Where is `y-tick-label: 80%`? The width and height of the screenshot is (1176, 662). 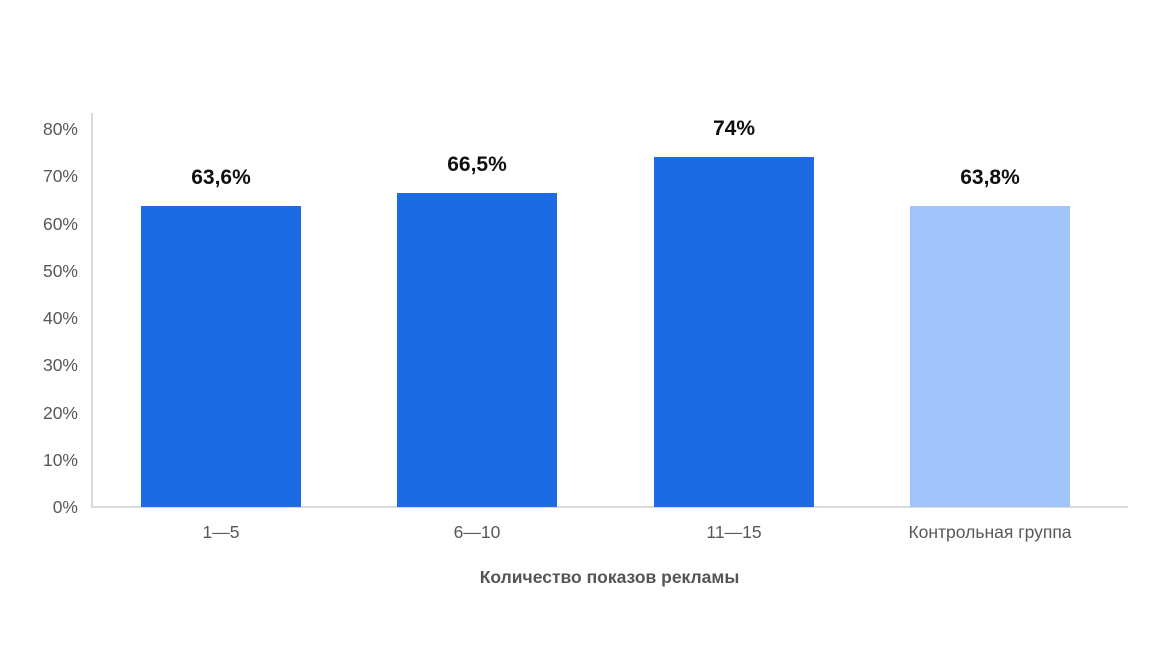 y-tick-label: 80% is located at coordinates (60, 129).